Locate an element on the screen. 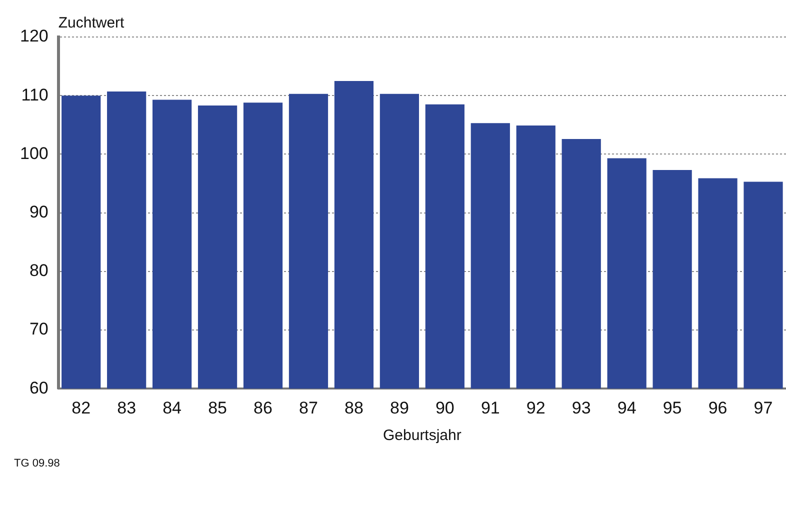 This screenshot has width=786, height=509. x-tick-label: 83 is located at coordinates (126, 408).